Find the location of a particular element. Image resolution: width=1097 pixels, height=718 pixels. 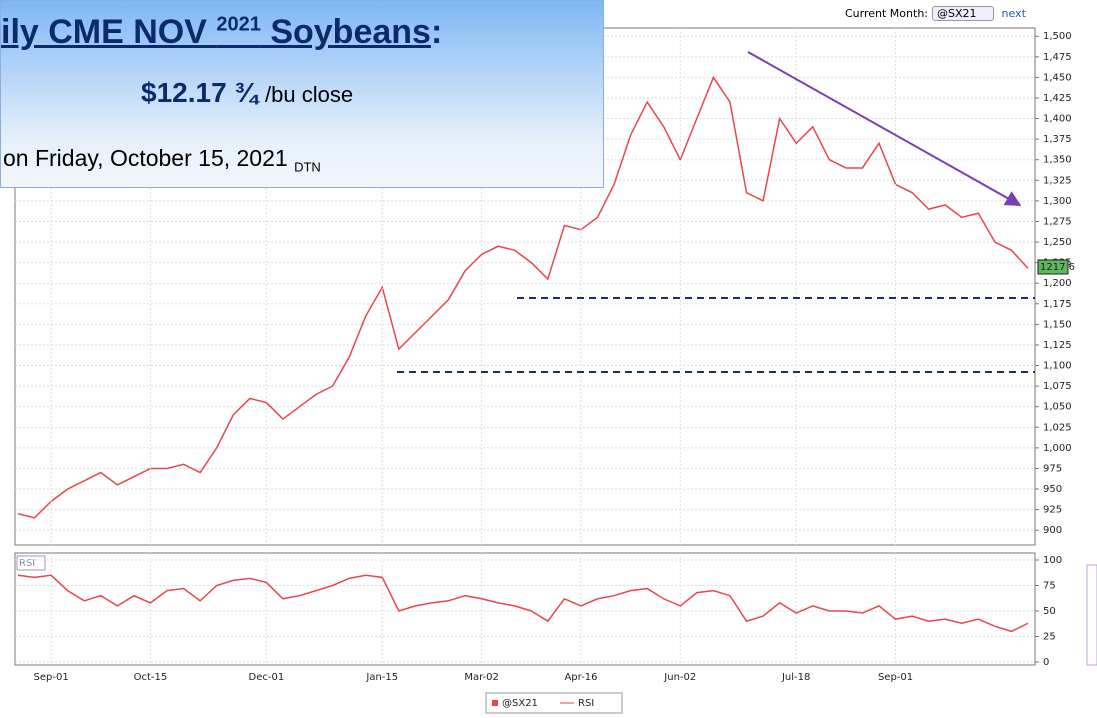

y-tick-label: 950 is located at coordinates (1052, 489).